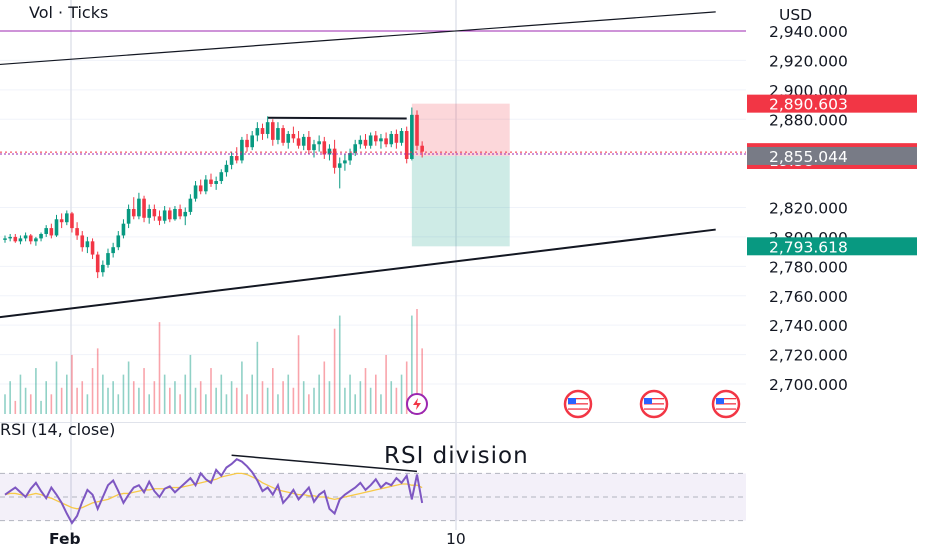  Describe the element at coordinates (808, 209) in the screenshot. I see `price-tick-label: 2,820.000` at that location.